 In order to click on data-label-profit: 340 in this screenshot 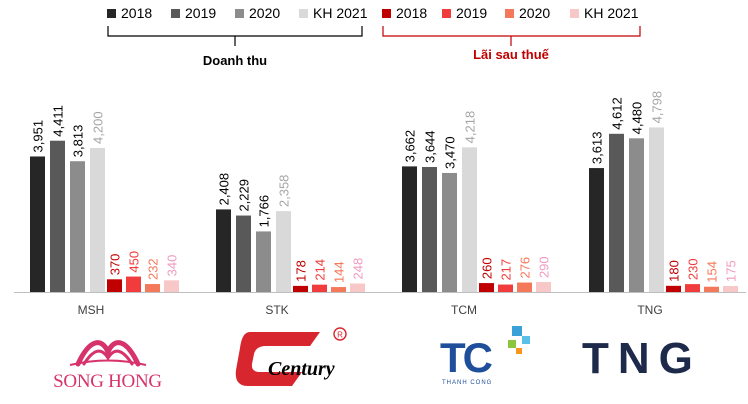, I will do `click(172, 266)`.